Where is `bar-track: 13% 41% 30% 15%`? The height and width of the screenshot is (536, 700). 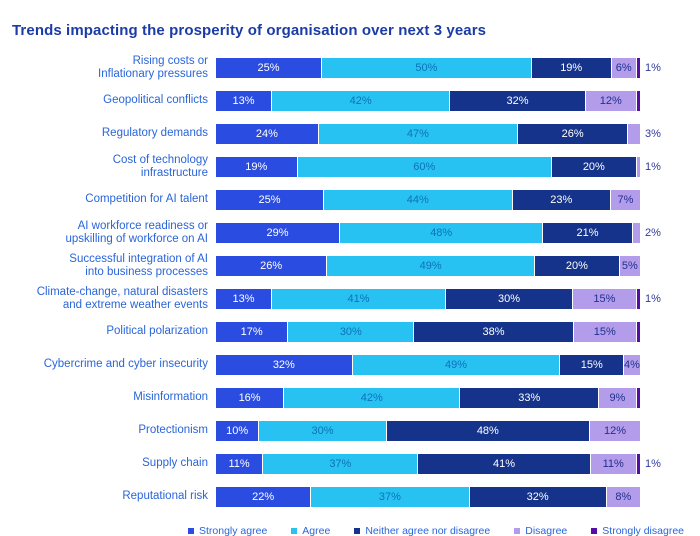 bar-track: 13% 41% 30% 15% is located at coordinates (428, 298).